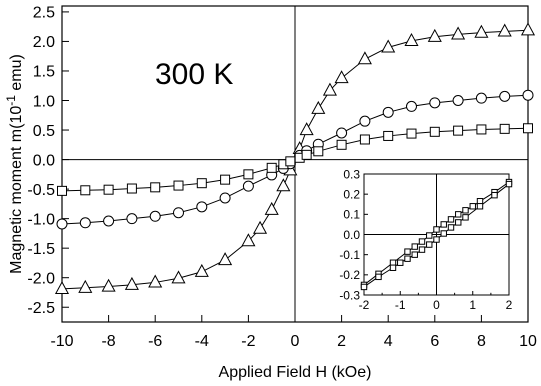 The height and width of the screenshot is (386, 541). Describe the element at coordinates (364, 305) in the screenshot. I see `x-tick-label: -2` at that location.